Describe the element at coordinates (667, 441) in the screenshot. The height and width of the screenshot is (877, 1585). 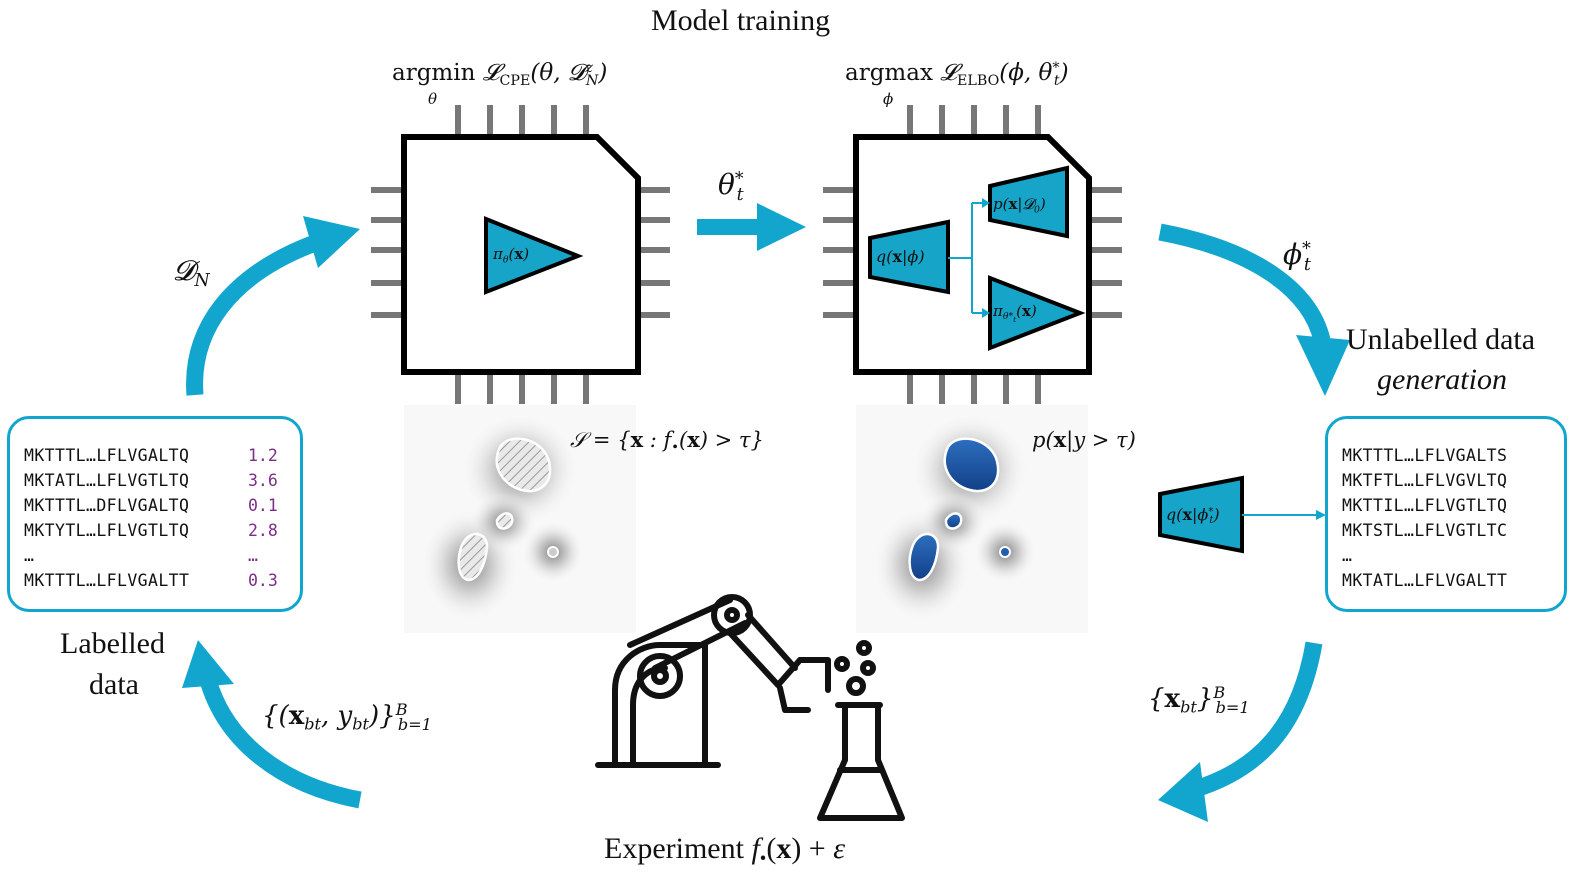
I see `feasible-set-label: 𝒮 = {x : f•(x) > τ}` at that location.